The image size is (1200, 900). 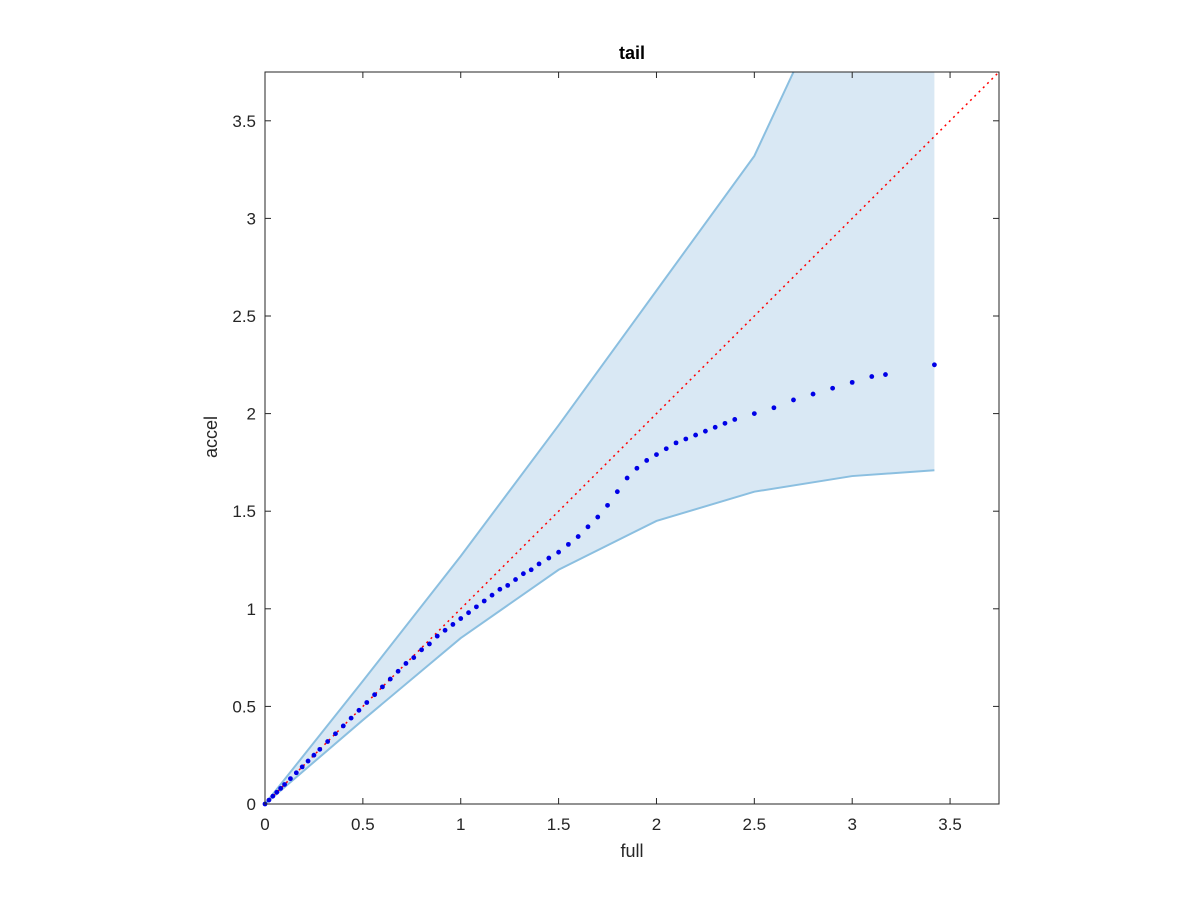 I want to click on x-tick-label: 1, so click(x=460, y=824).